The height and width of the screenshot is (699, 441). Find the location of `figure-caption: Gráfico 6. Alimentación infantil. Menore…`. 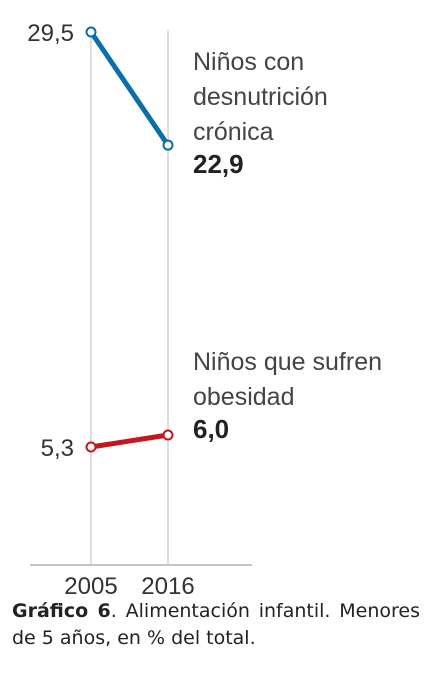

figure-caption: Gráfico 6. Alimentación infantil. Menore… is located at coordinates (216, 625).